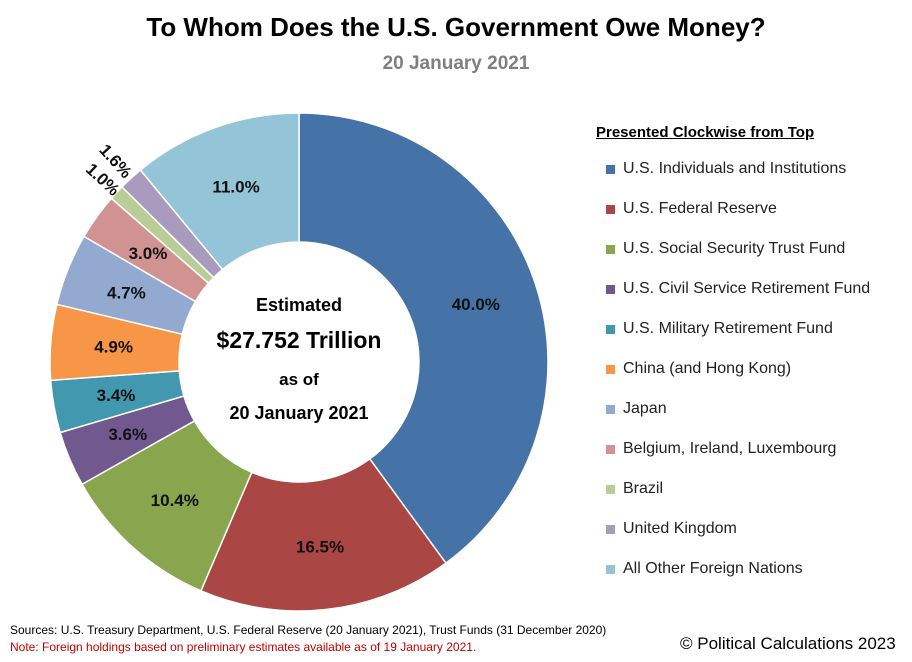 The height and width of the screenshot is (662, 912). What do you see at coordinates (700, 208) in the screenshot?
I see `legend-label: U.S. Federal Reserve` at bounding box center [700, 208].